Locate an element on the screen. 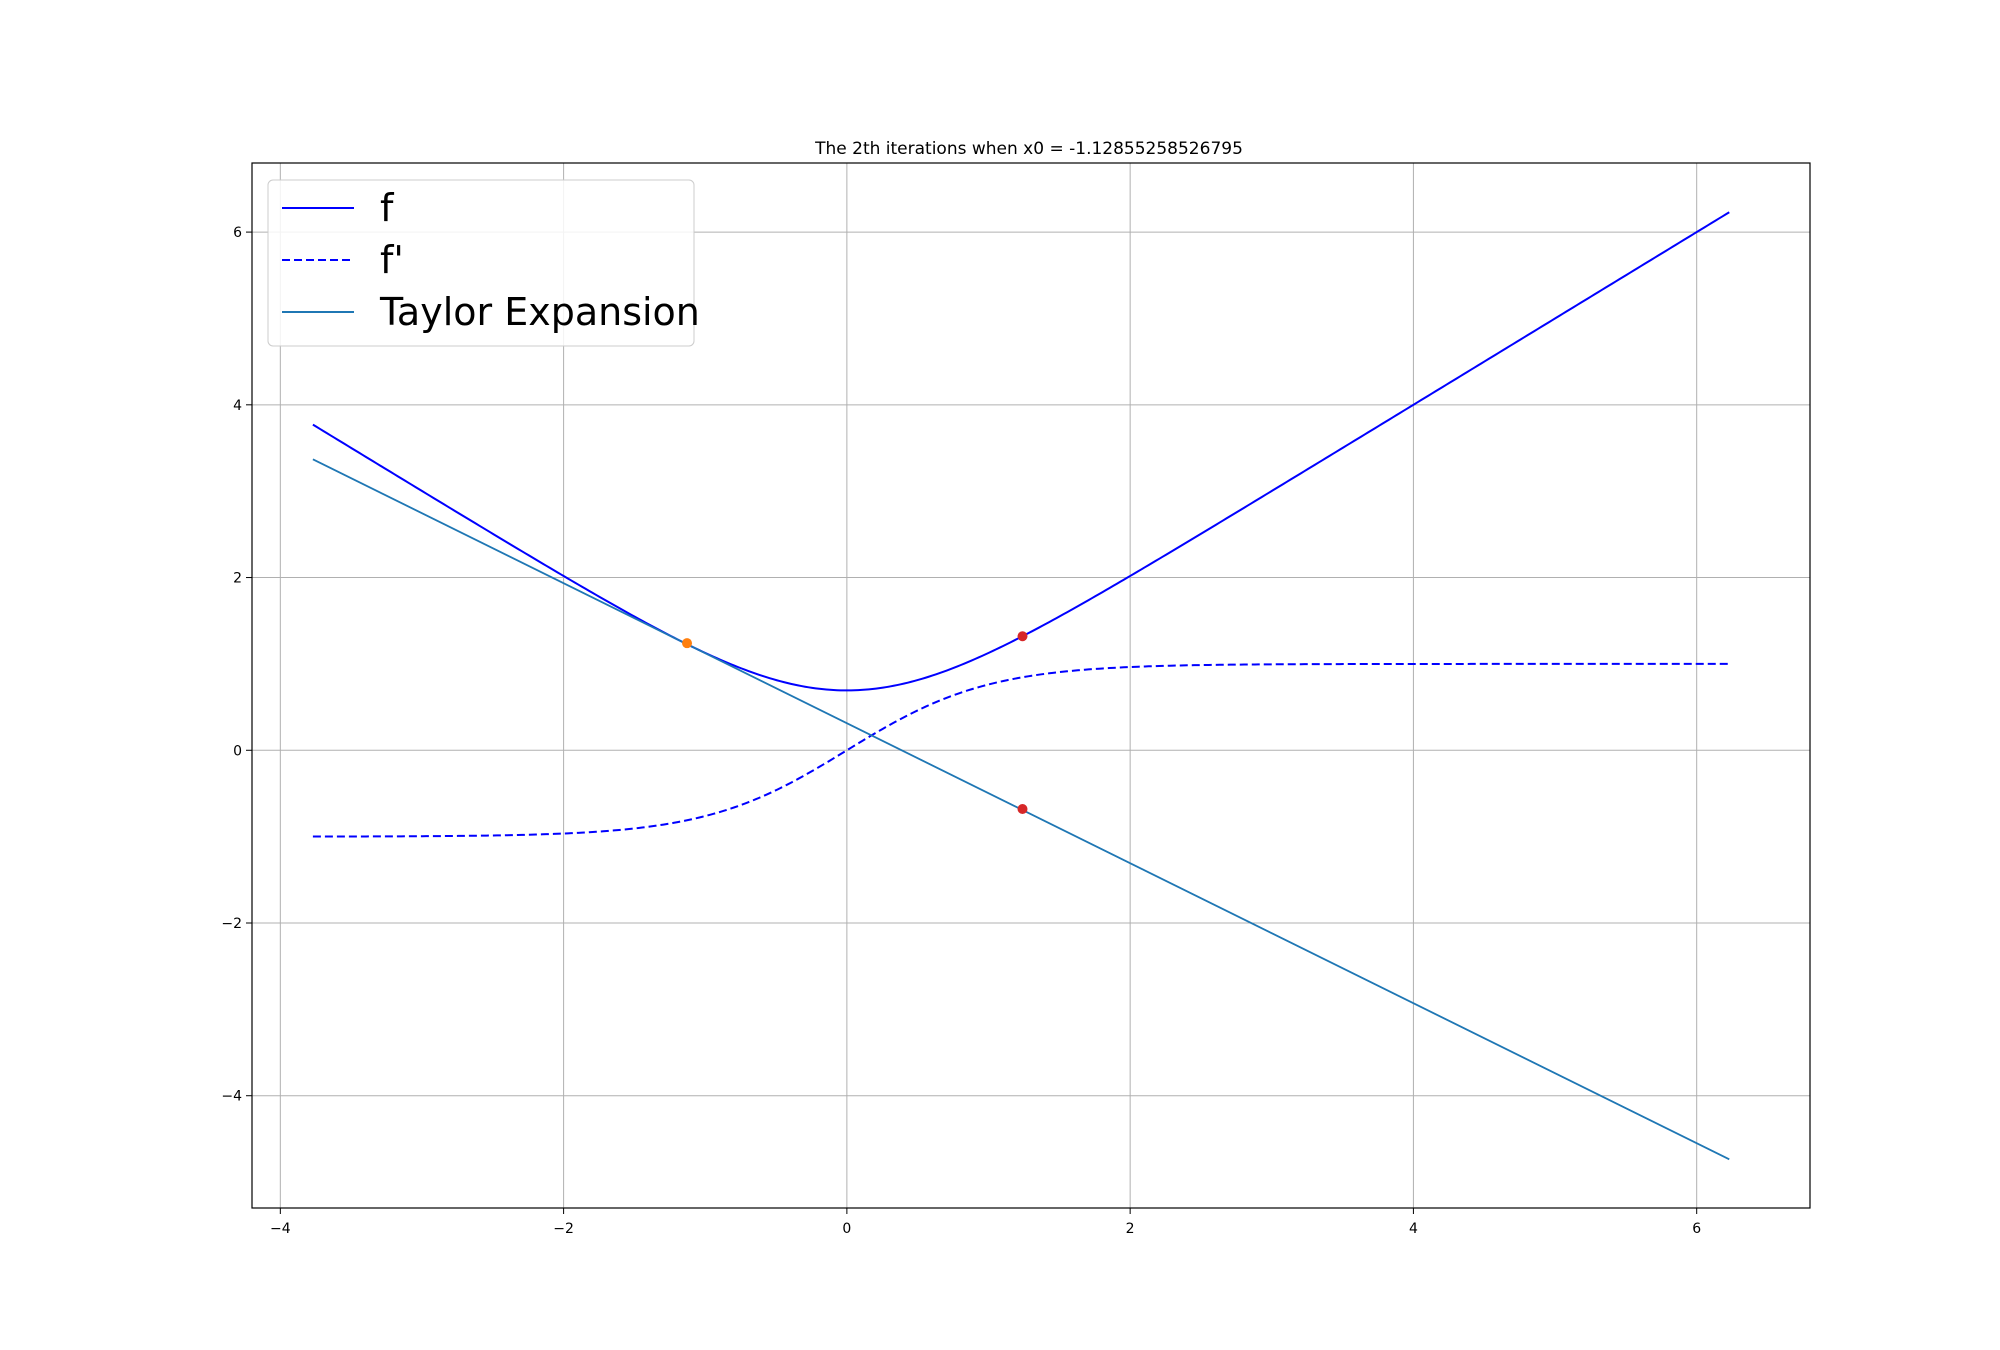 This screenshot has width=2000, height=1350. x-tick-label: 4 is located at coordinates (1413, 1229).